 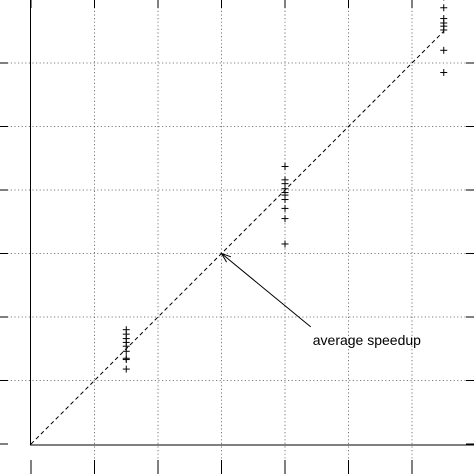 I want to click on annotation-label: average speedup, so click(x=367, y=340).